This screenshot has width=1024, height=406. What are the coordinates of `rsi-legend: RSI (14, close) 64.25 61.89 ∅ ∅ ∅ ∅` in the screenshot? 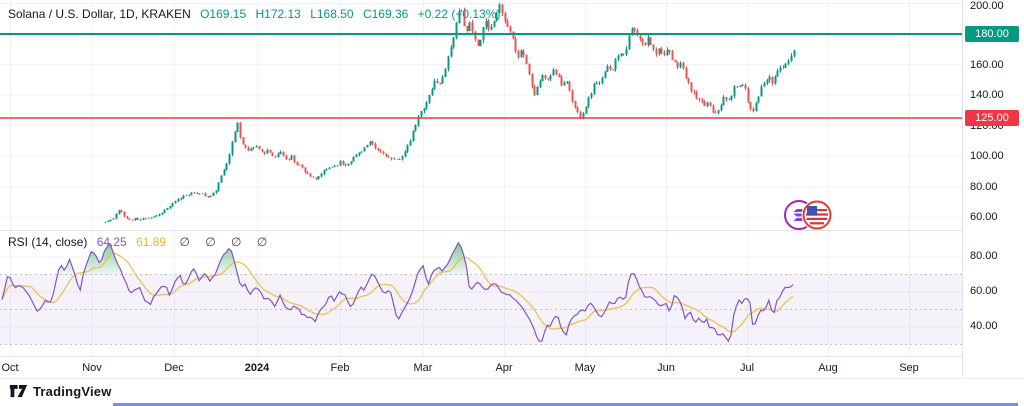 It's located at (143, 242).